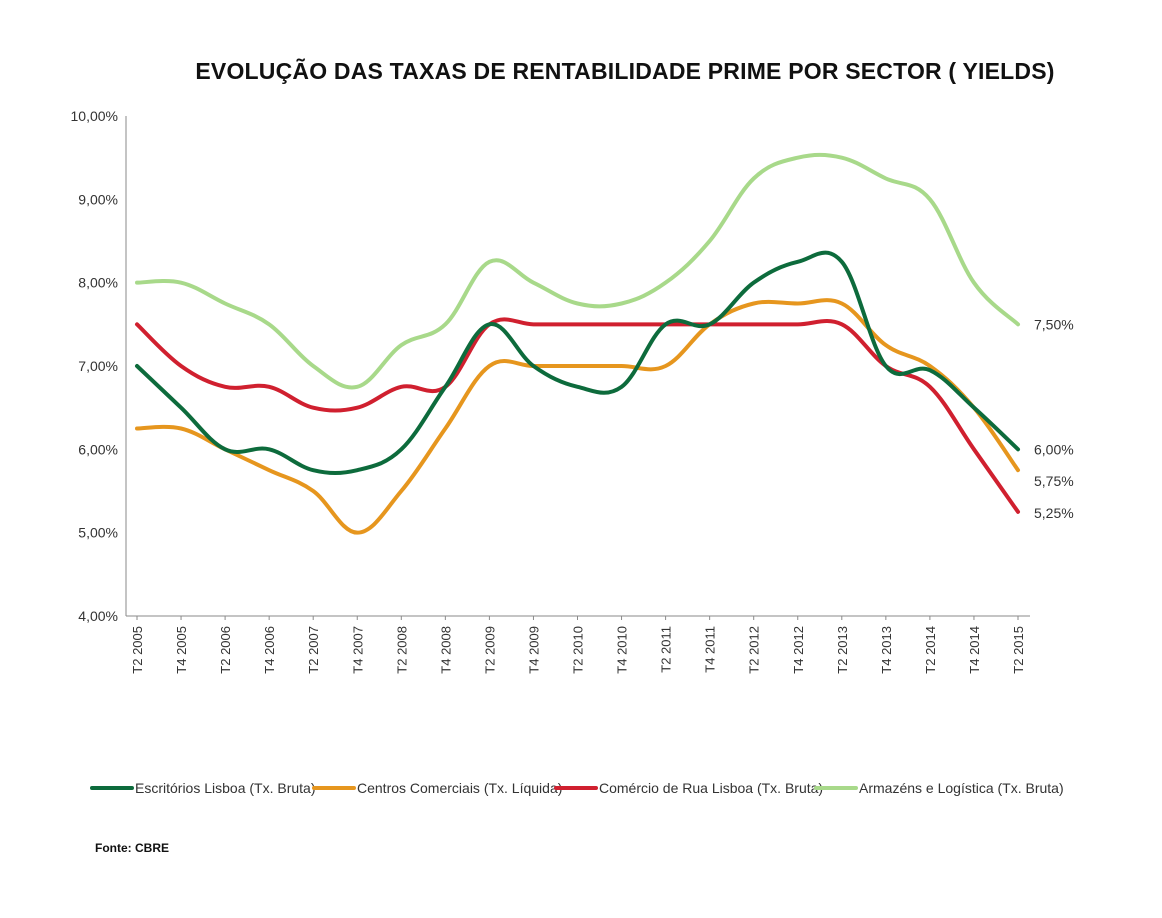 This screenshot has width=1162, height=918. Describe the element at coordinates (533, 650) in the screenshot. I see `x-tick-label: T4 2009` at that location.